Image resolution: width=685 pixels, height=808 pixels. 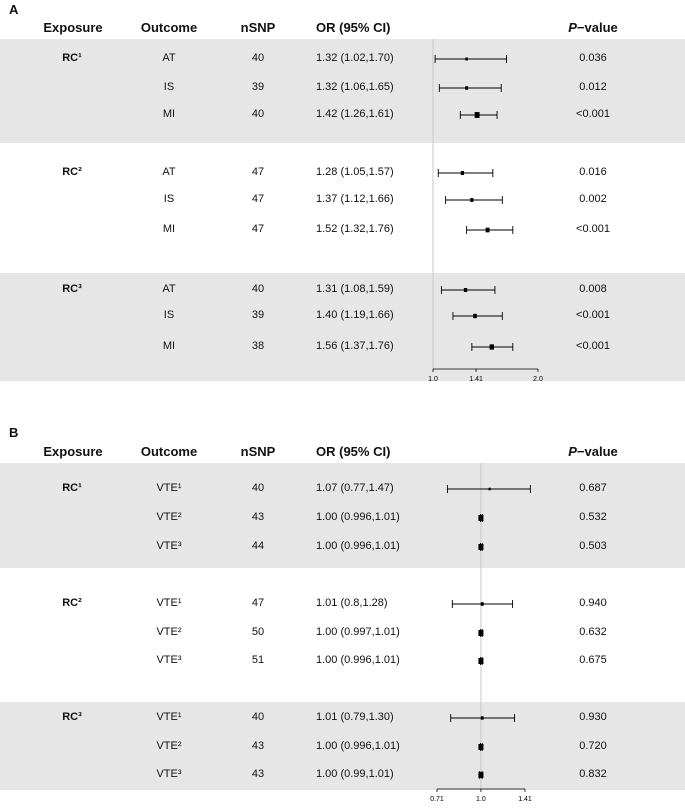 What do you see at coordinates (593, 774) in the screenshot?
I see `p-value: 0.832` at bounding box center [593, 774].